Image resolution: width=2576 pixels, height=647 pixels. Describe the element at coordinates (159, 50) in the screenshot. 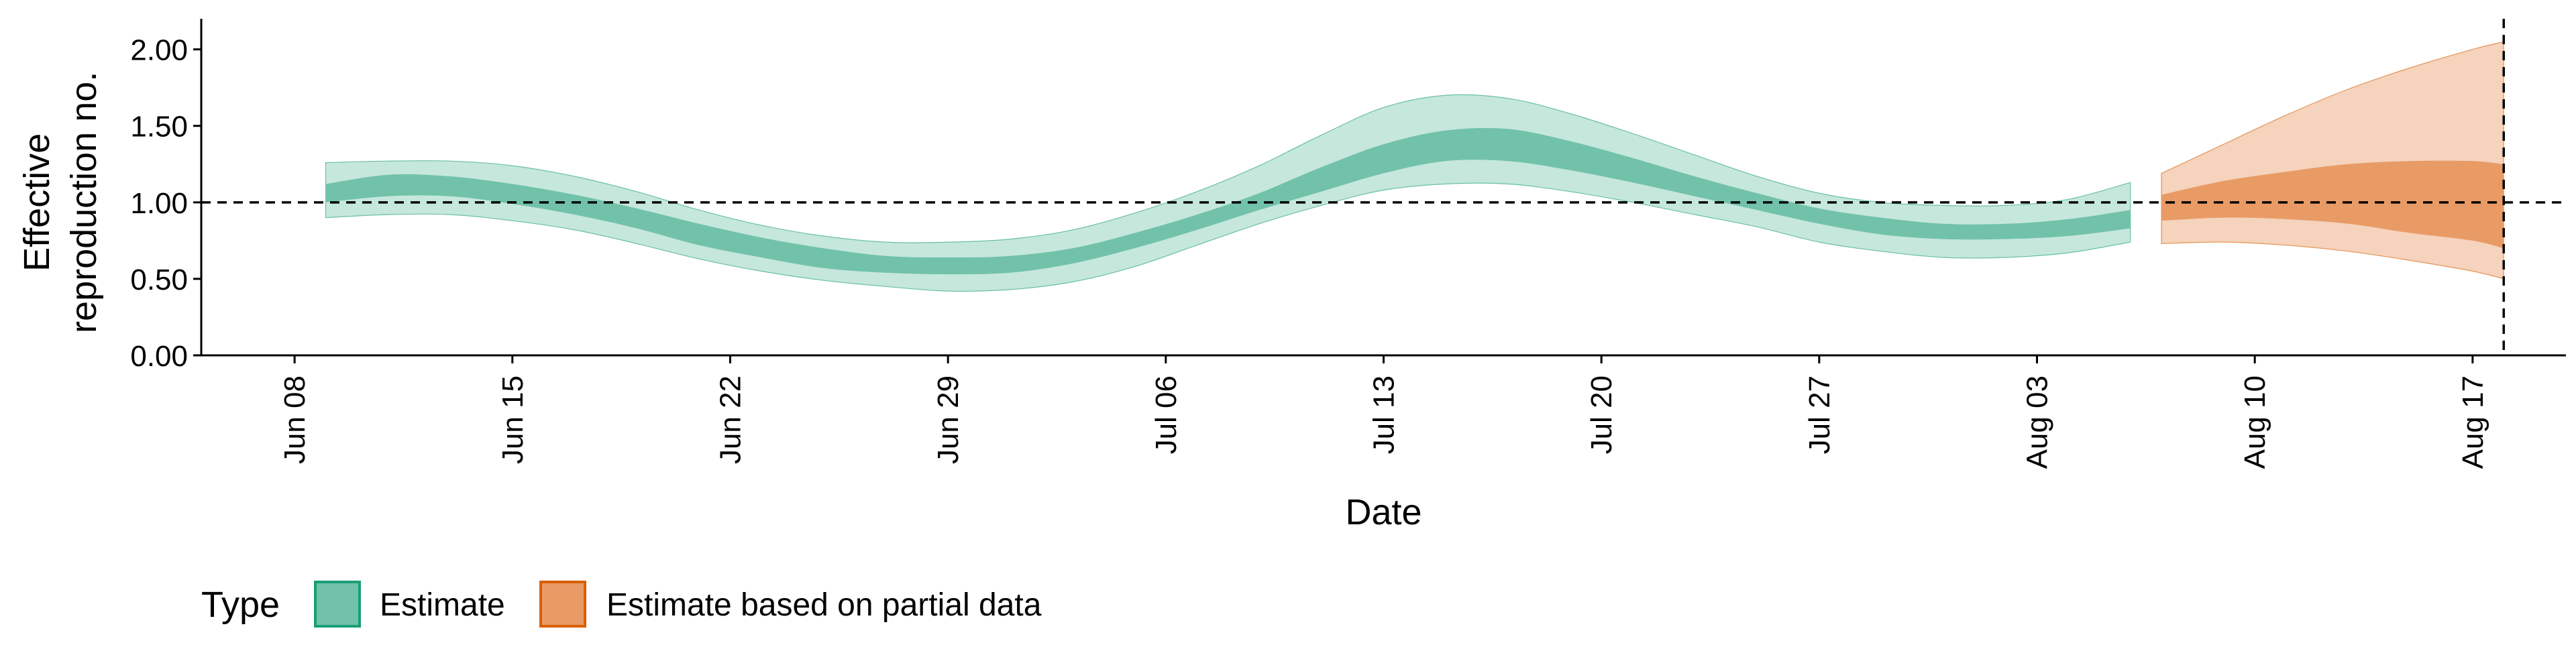

I see `y-tick-label: 2.00` at that location.